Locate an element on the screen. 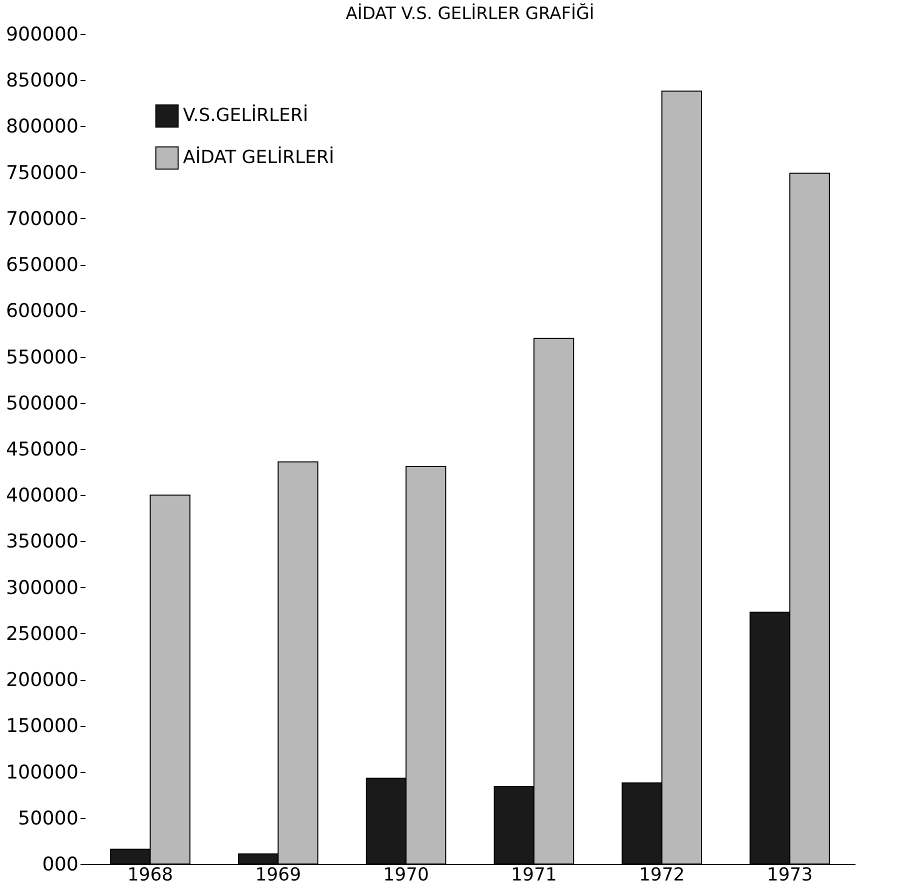 The height and width of the screenshot is (887, 915). y-tick-label: 600000 is located at coordinates (42, 311).